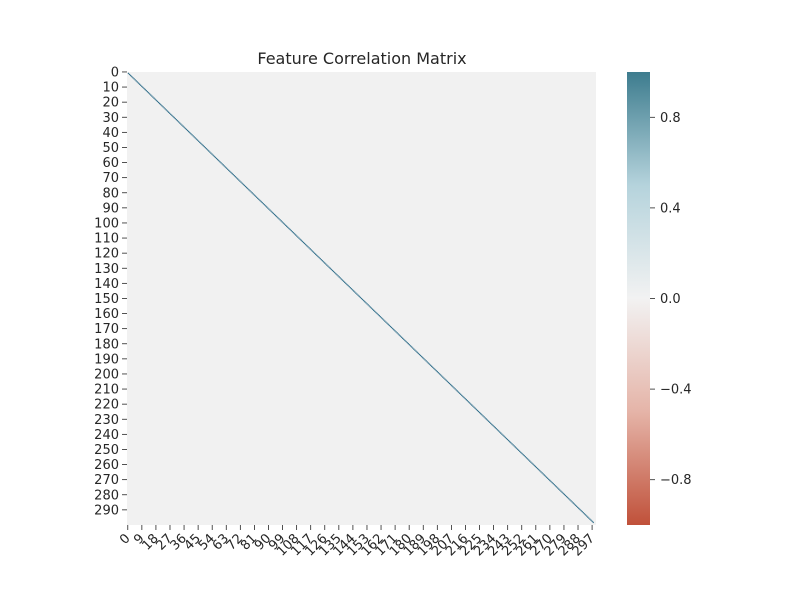 The width and height of the screenshot is (800, 600). I want to click on y-tick-label: 60, so click(110, 163).